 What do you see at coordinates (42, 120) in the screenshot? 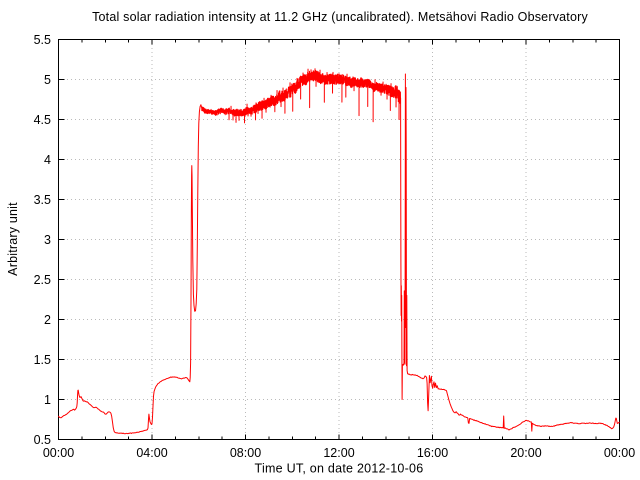
I see `svg-text: 4.5` at bounding box center [42, 120].